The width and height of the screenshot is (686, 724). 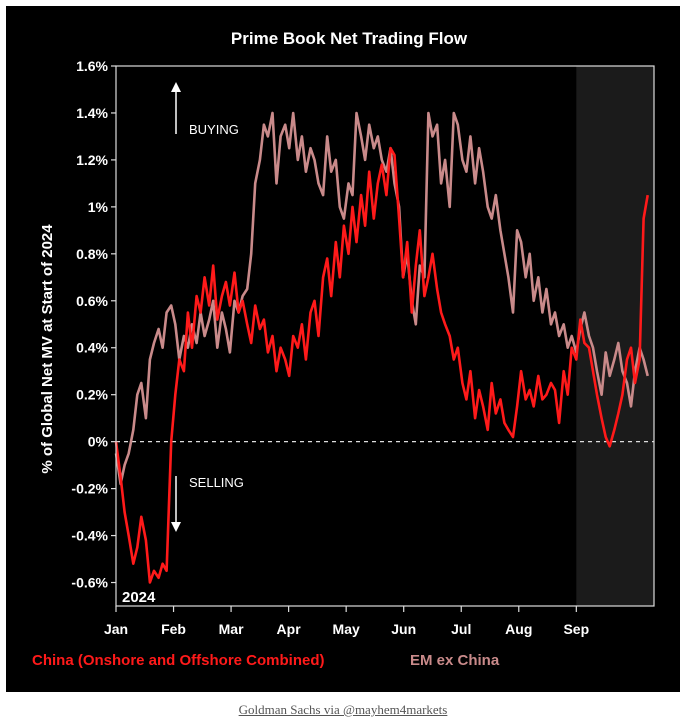 I want to click on x-tick-label: Jul, so click(x=461, y=629).